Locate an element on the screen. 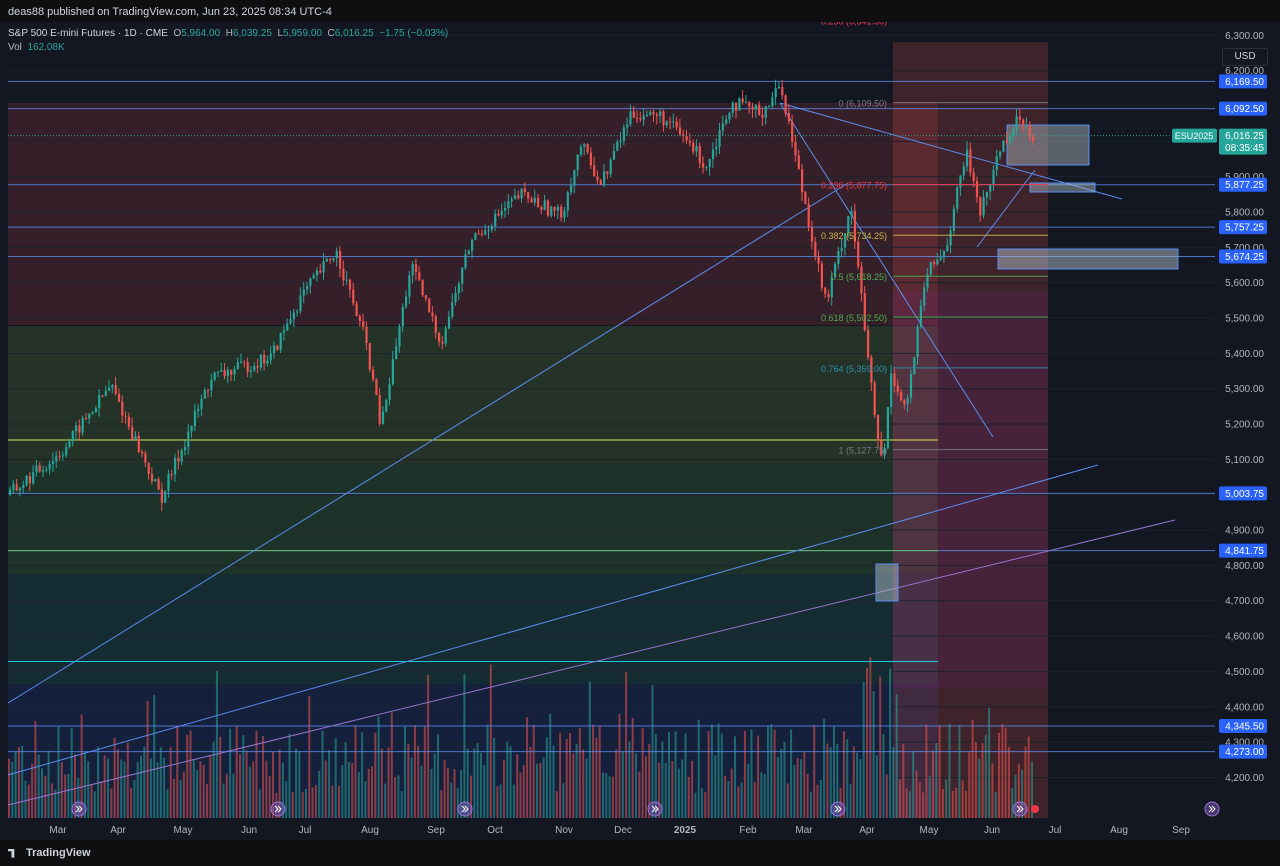 The width and height of the screenshot is (1280, 866). event-markers is located at coordinates (645, 809).